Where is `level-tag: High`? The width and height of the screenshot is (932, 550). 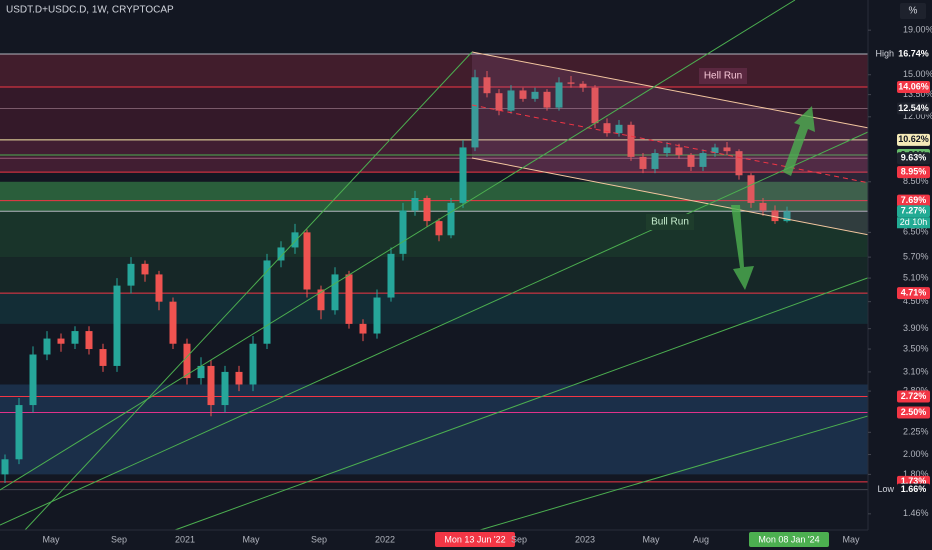 level-tag: High is located at coordinates (884, 53).